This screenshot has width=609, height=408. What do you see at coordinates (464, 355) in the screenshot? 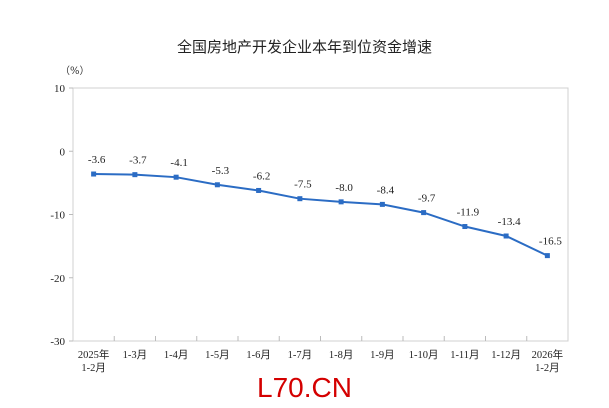
I see `x-tick-label: 1-11月` at bounding box center [464, 355].